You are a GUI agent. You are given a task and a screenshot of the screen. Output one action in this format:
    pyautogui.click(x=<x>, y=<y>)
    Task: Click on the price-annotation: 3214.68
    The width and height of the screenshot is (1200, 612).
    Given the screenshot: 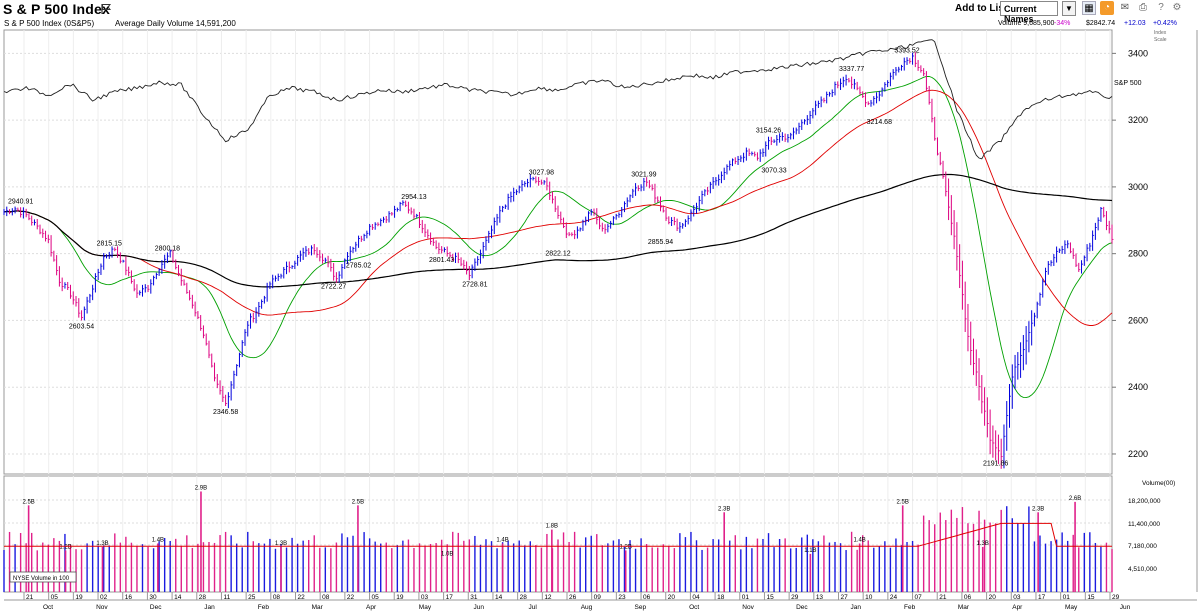 What is the action you would take?
    pyautogui.click(x=879, y=122)
    